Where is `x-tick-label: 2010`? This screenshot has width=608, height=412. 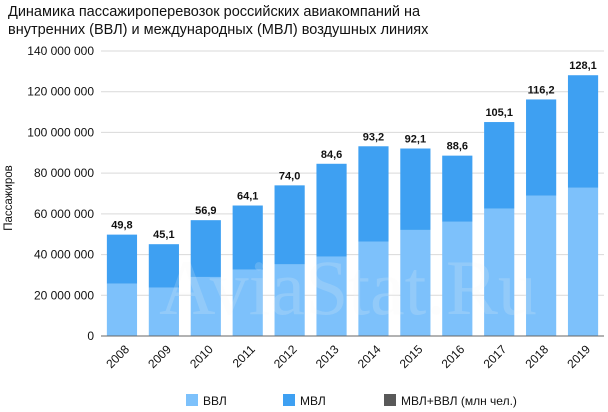 x-tick-label: 2010 is located at coordinates (201, 356).